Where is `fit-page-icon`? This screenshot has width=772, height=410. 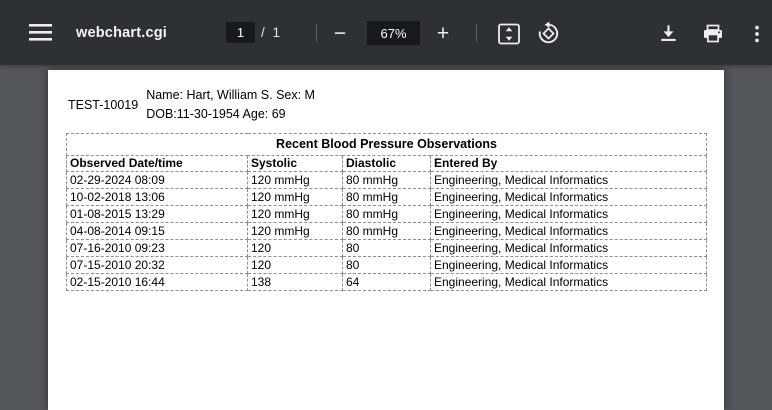 fit-page-icon is located at coordinates (508, 33).